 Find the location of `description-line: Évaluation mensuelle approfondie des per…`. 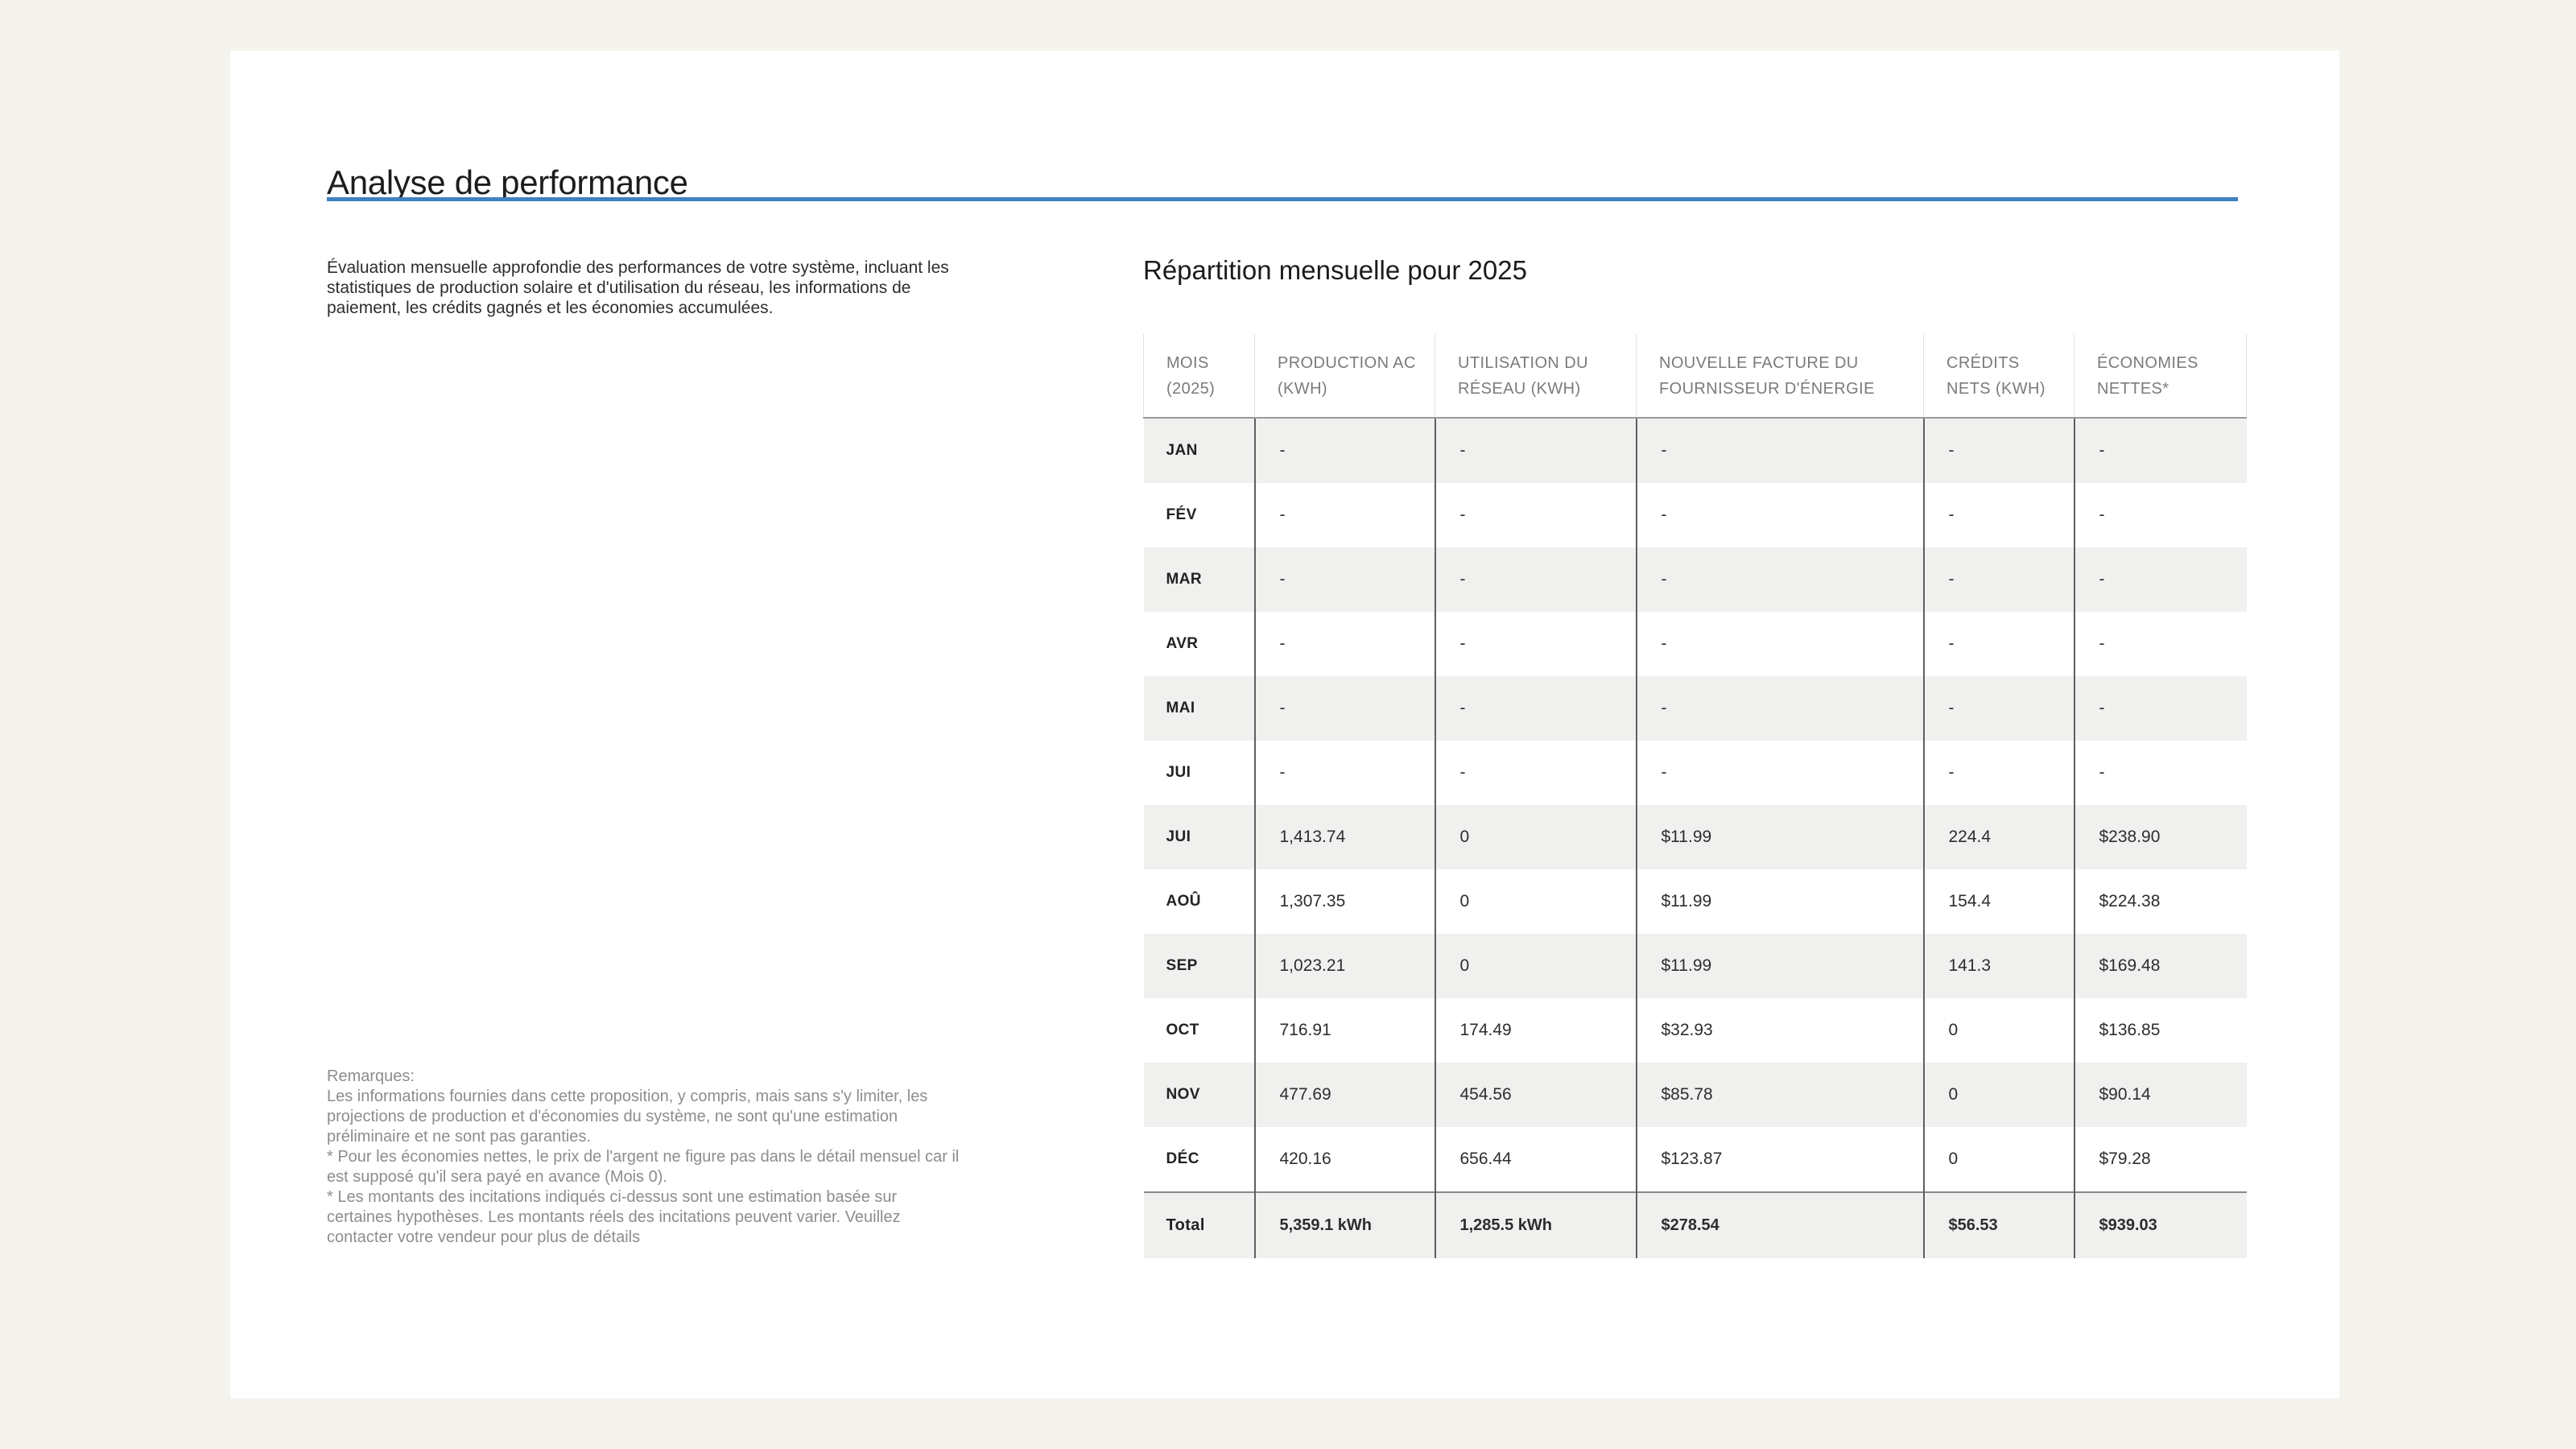

description-line: Évaluation mensuelle approfondie des per… is located at coordinates (638, 267).